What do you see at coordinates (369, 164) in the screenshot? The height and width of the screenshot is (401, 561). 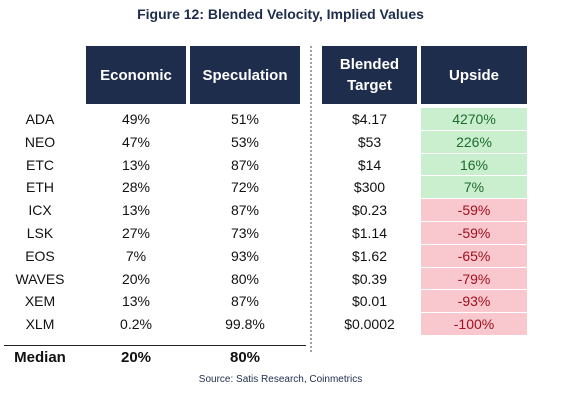 I see `blended-target-value: $14` at bounding box center [369, 164].